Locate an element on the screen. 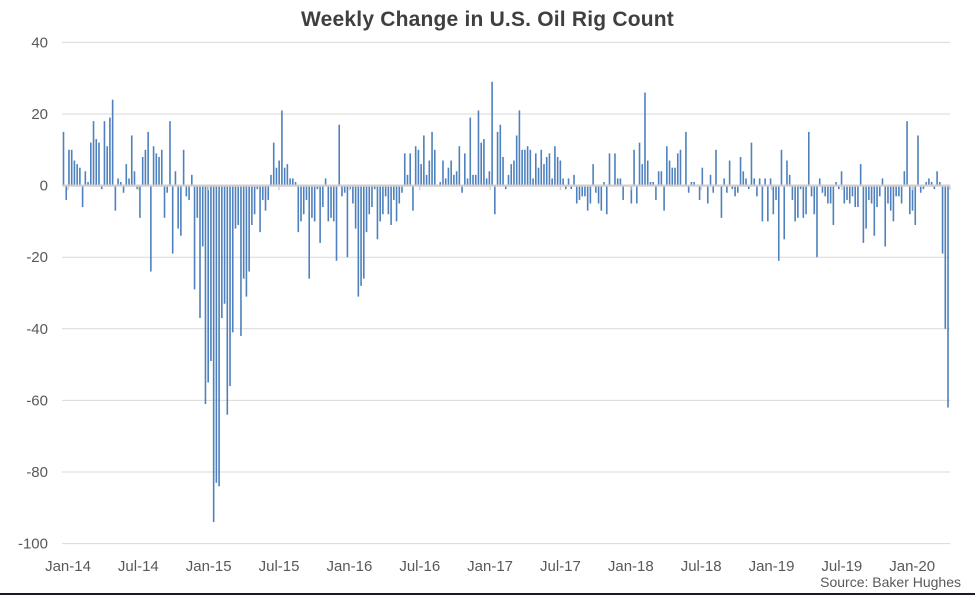 Image resolution: width=975 pixels, height=601 pixels. chart-bottom-border is located at coordinates (487, 594).